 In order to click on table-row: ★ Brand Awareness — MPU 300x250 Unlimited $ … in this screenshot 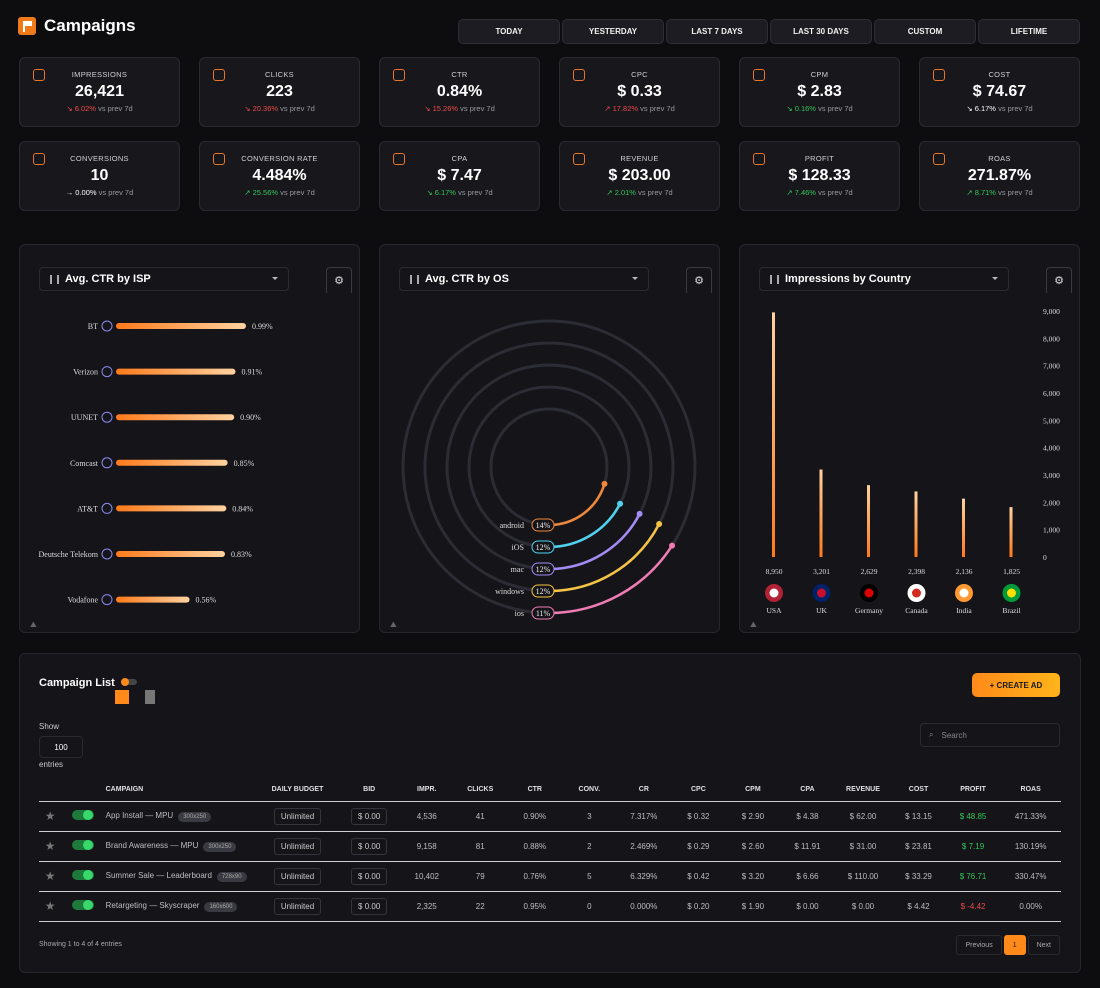, I will do `click(550, 846)`.